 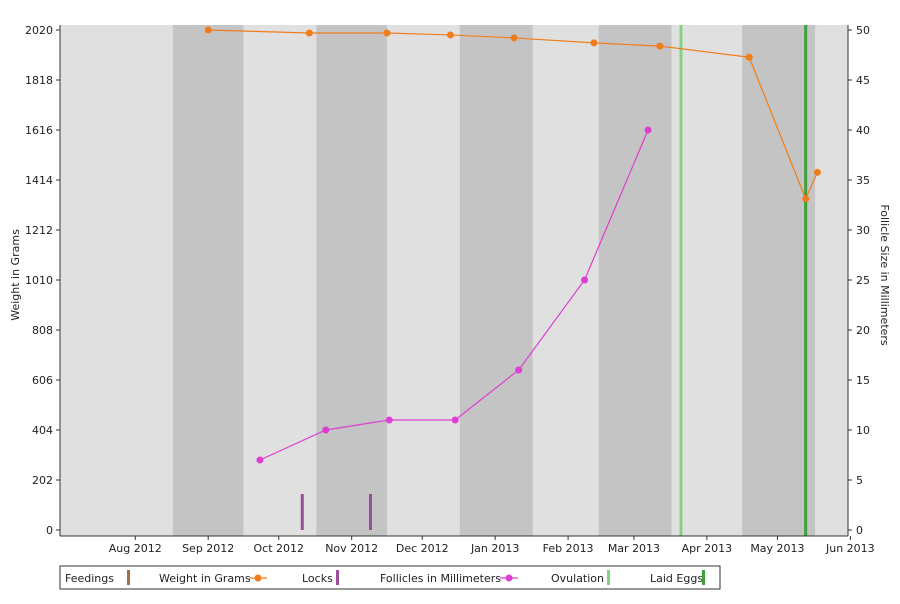 What do you see at coordinates (568, 548) in the screenshot?
I see `x-tick-label: Feb 2013` at bounding box center [568, 548].